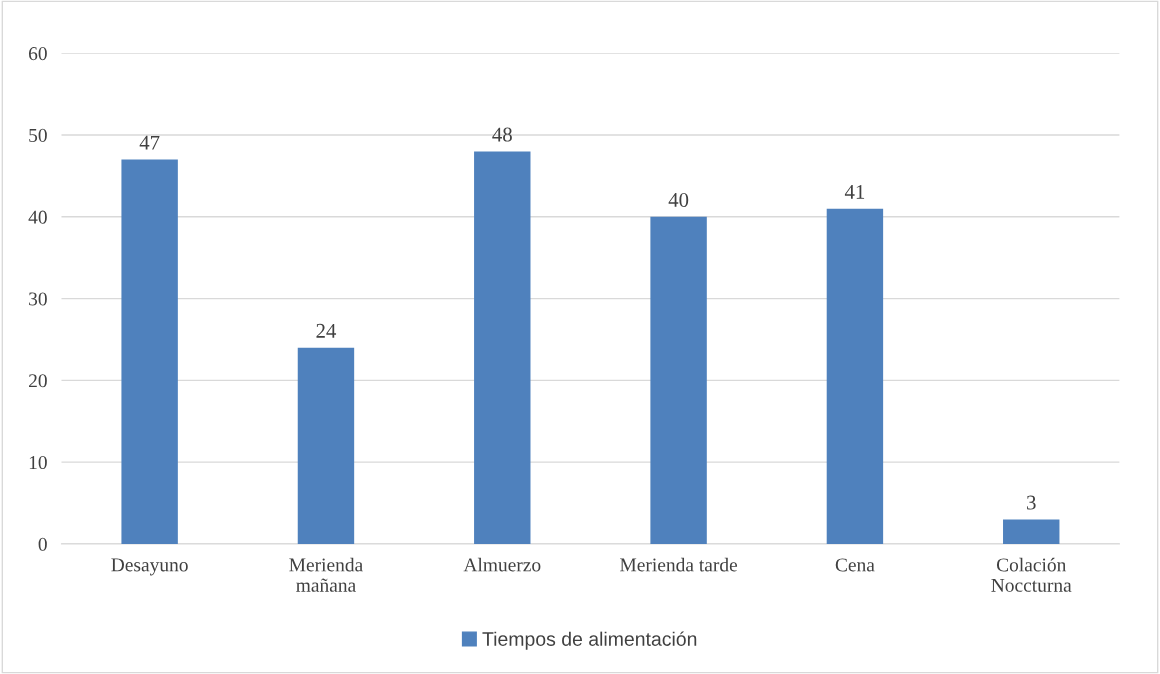 Image resolution: width=1160 pixels, height=674 pixels. What do you see at coordinates (1031, 502) in the screenshot?
I see `data-label: 3` at bounding box center [1031, 502].